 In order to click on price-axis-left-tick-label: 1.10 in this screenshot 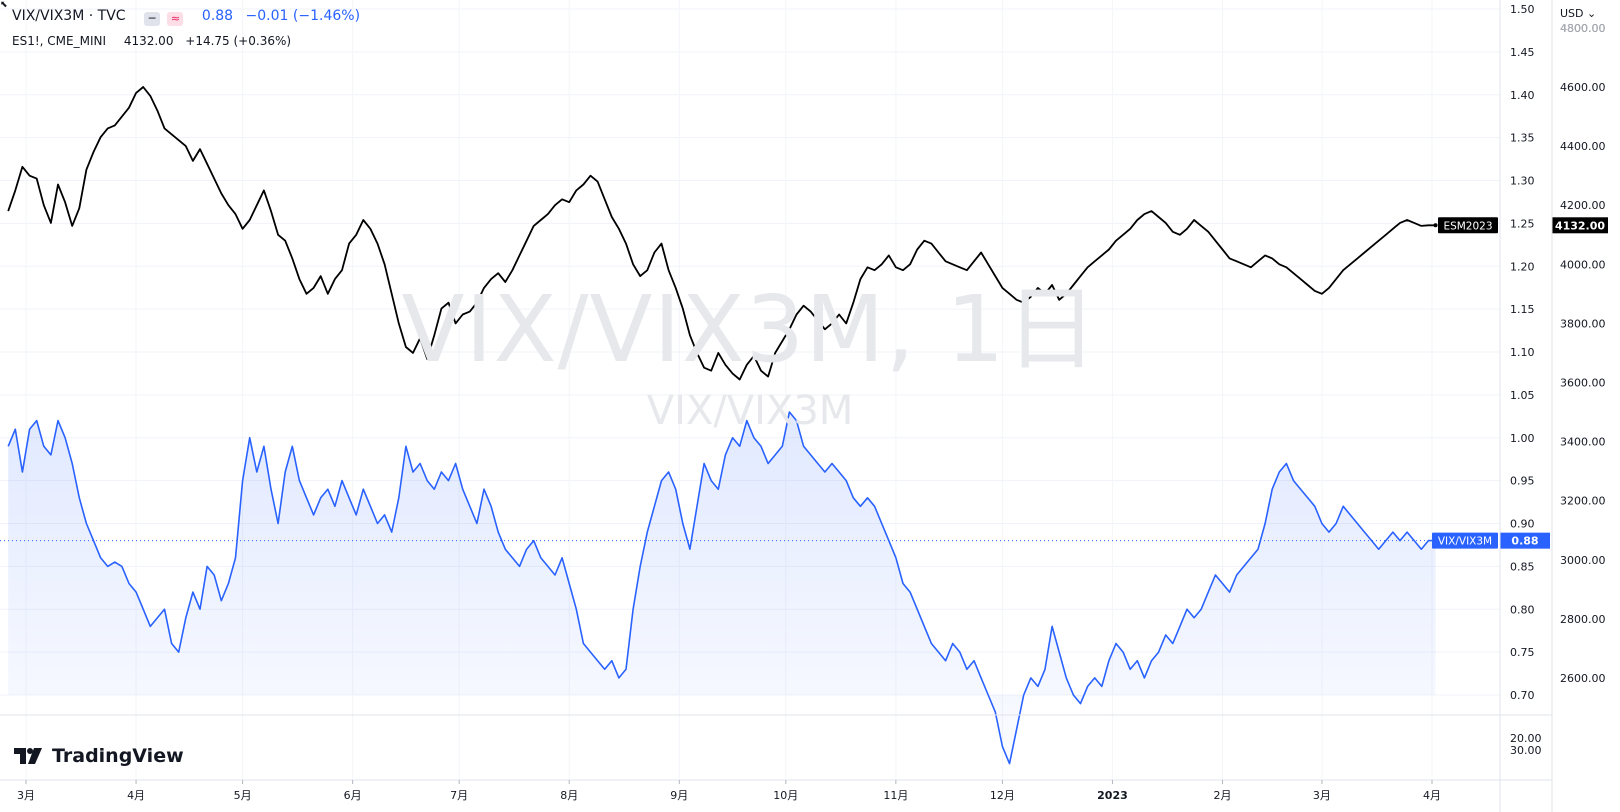, I will do `click(1522, 352)`.